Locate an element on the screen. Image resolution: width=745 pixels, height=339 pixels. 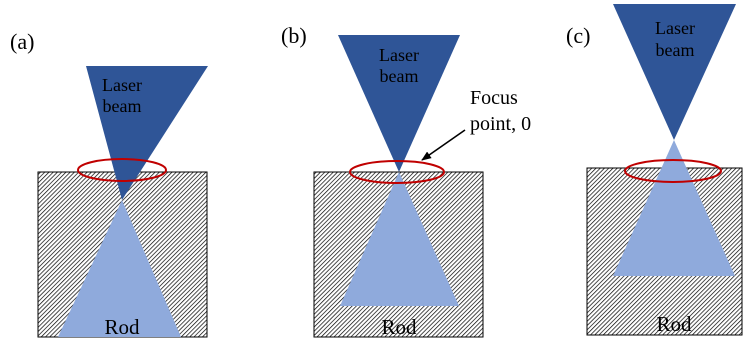
focus-annotation-line1: Focus is located at coordinates (494, 98).